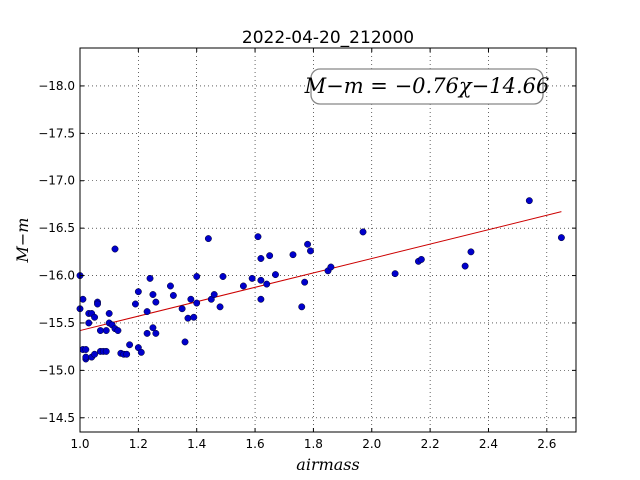 The width and height of the screenshot is (640, 480). Describe the element at coordinates (328, 38) in the screenshot. I see `chart-title: 2022-04-20_212000` at that location.